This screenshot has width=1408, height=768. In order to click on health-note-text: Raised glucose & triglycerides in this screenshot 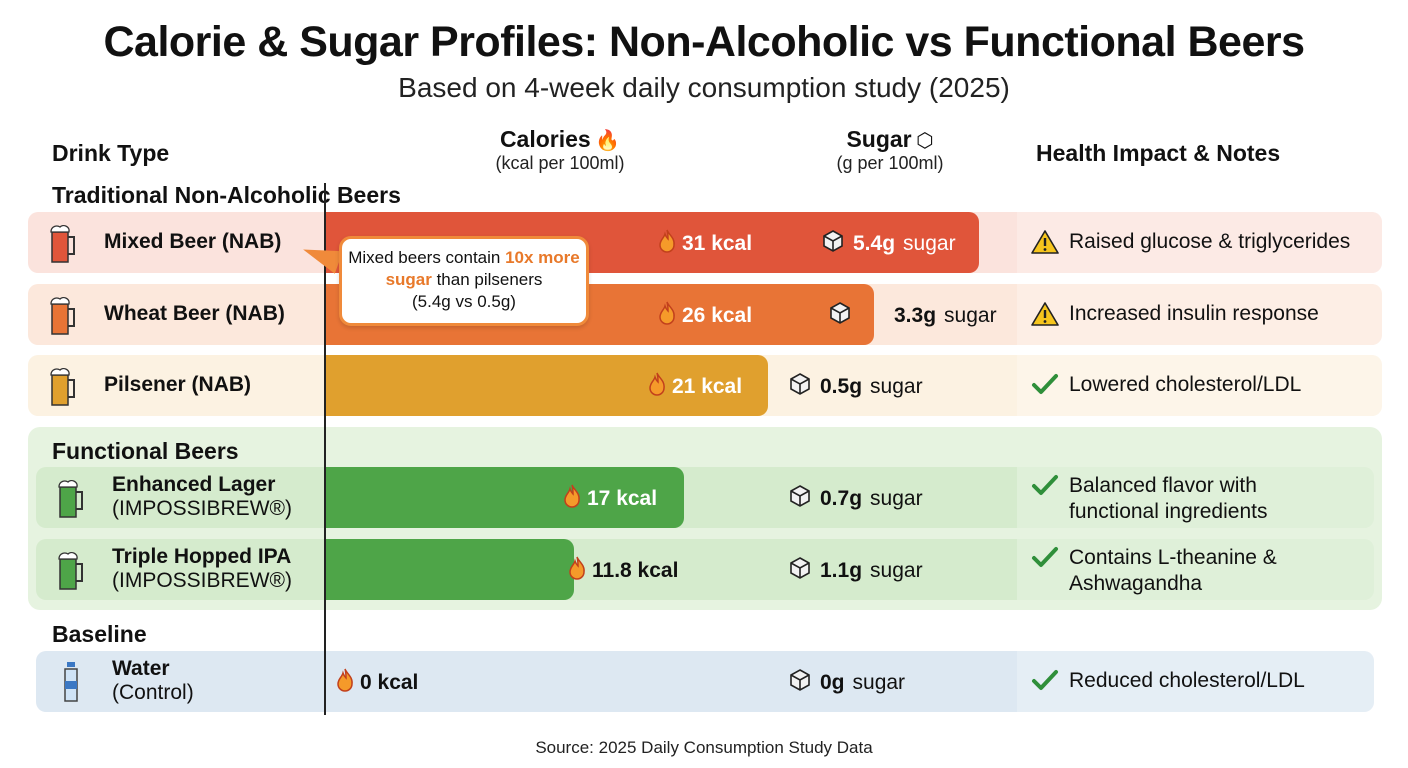, I will do `click(1210, 241)`.